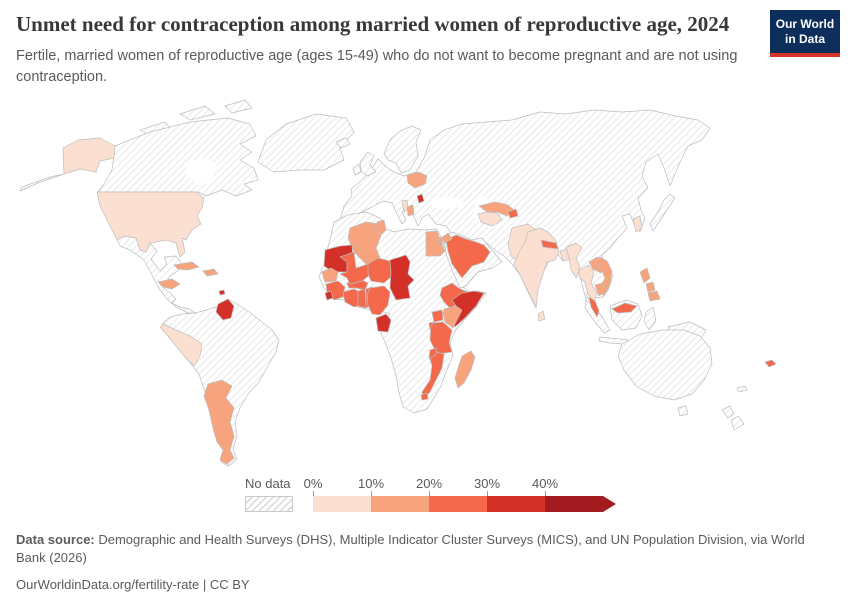  What do you see at coordinates (609, 504) in the screenshot?
I see `legend-arrow` at bounding box center [609, 504].